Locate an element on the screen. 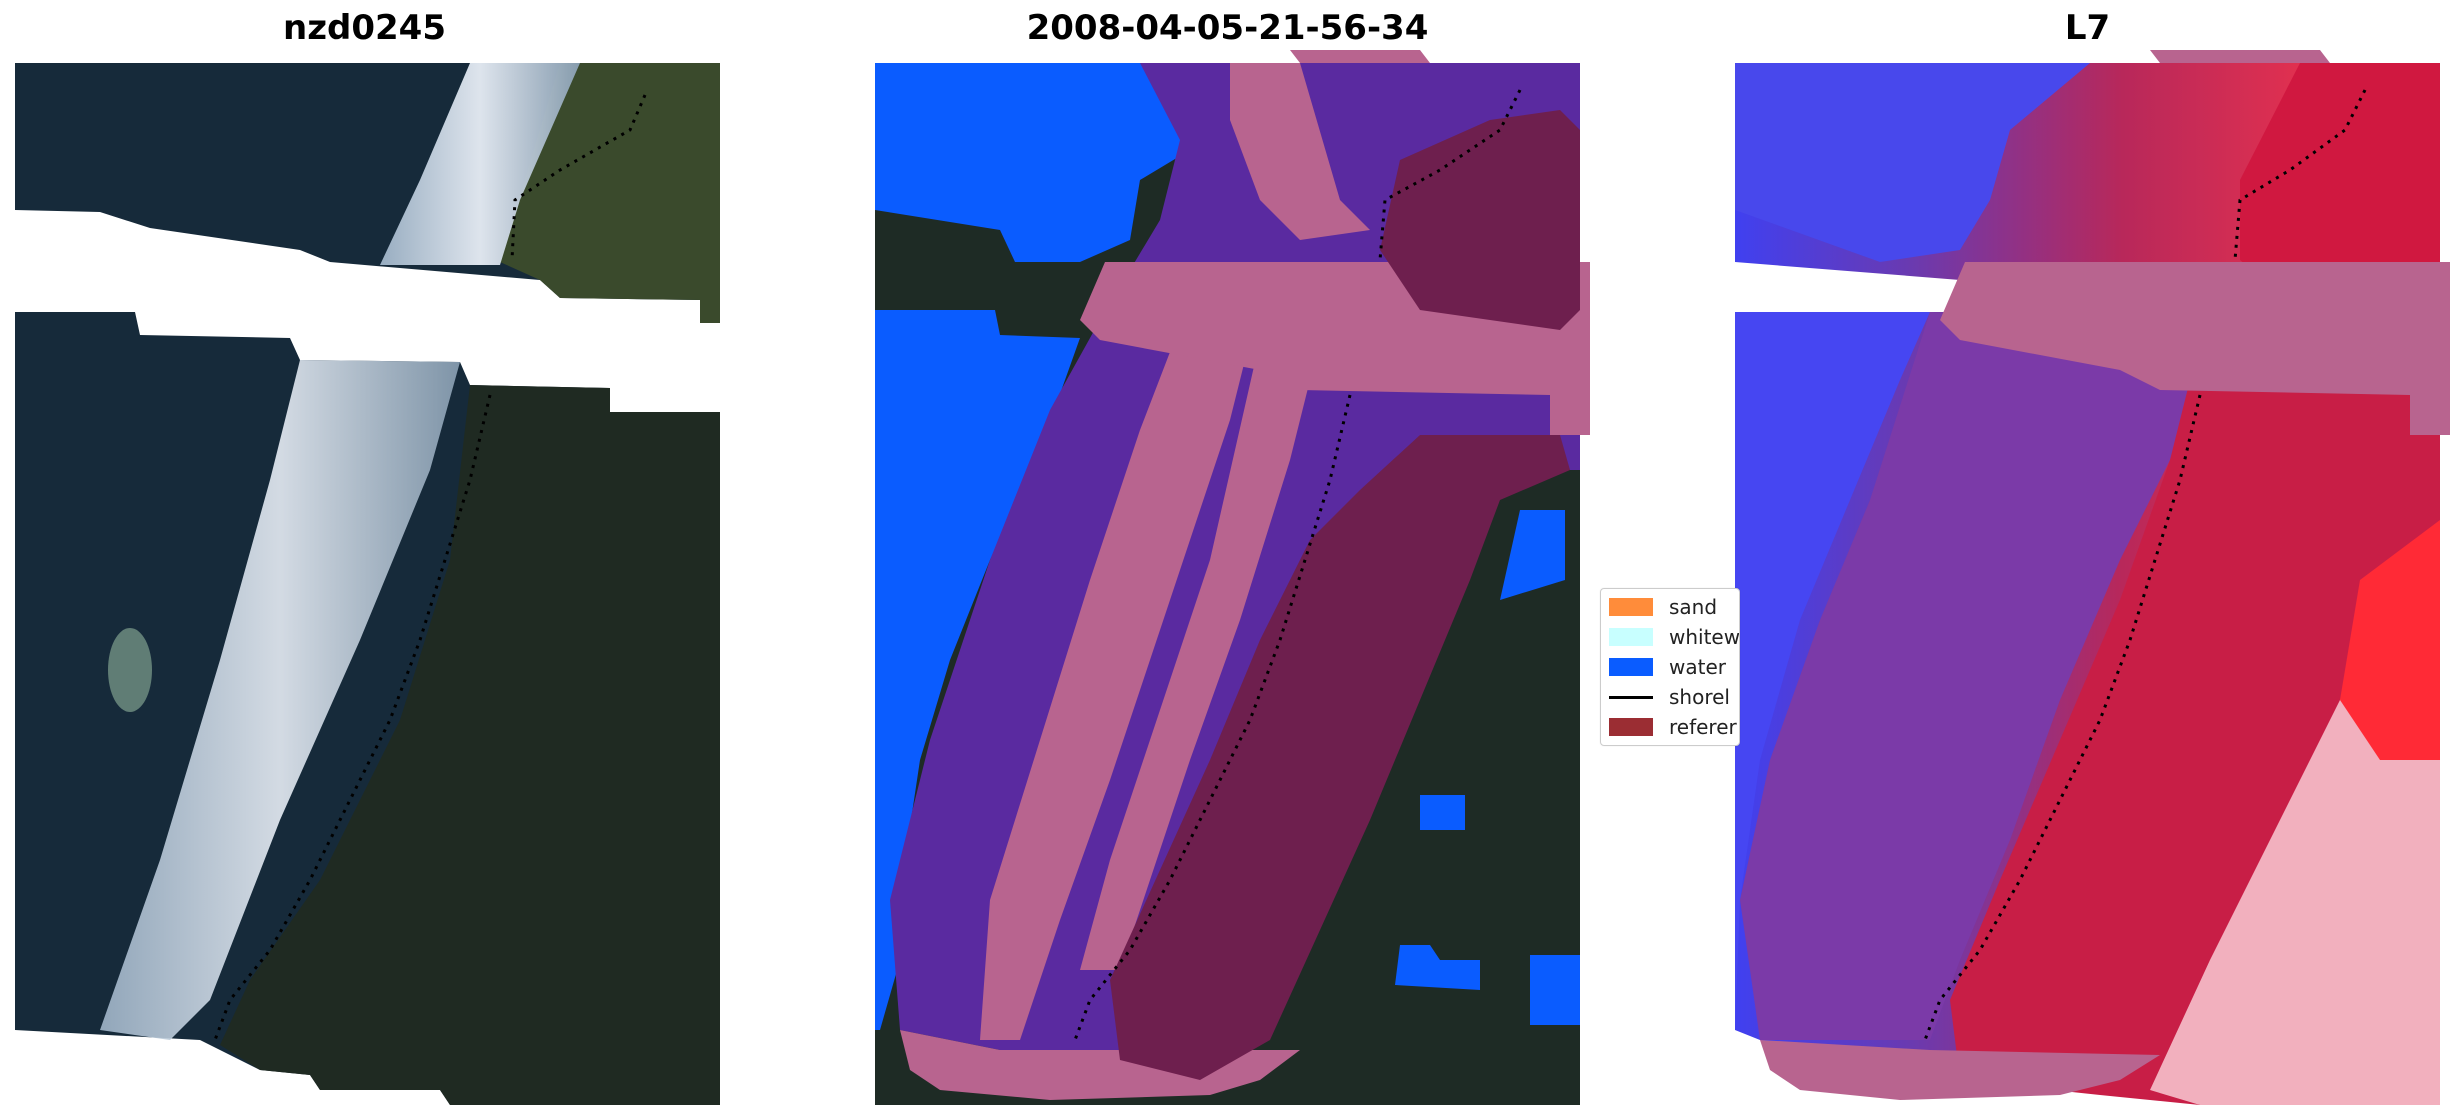  l7-top-blue is located at coordinates (1912, 162).